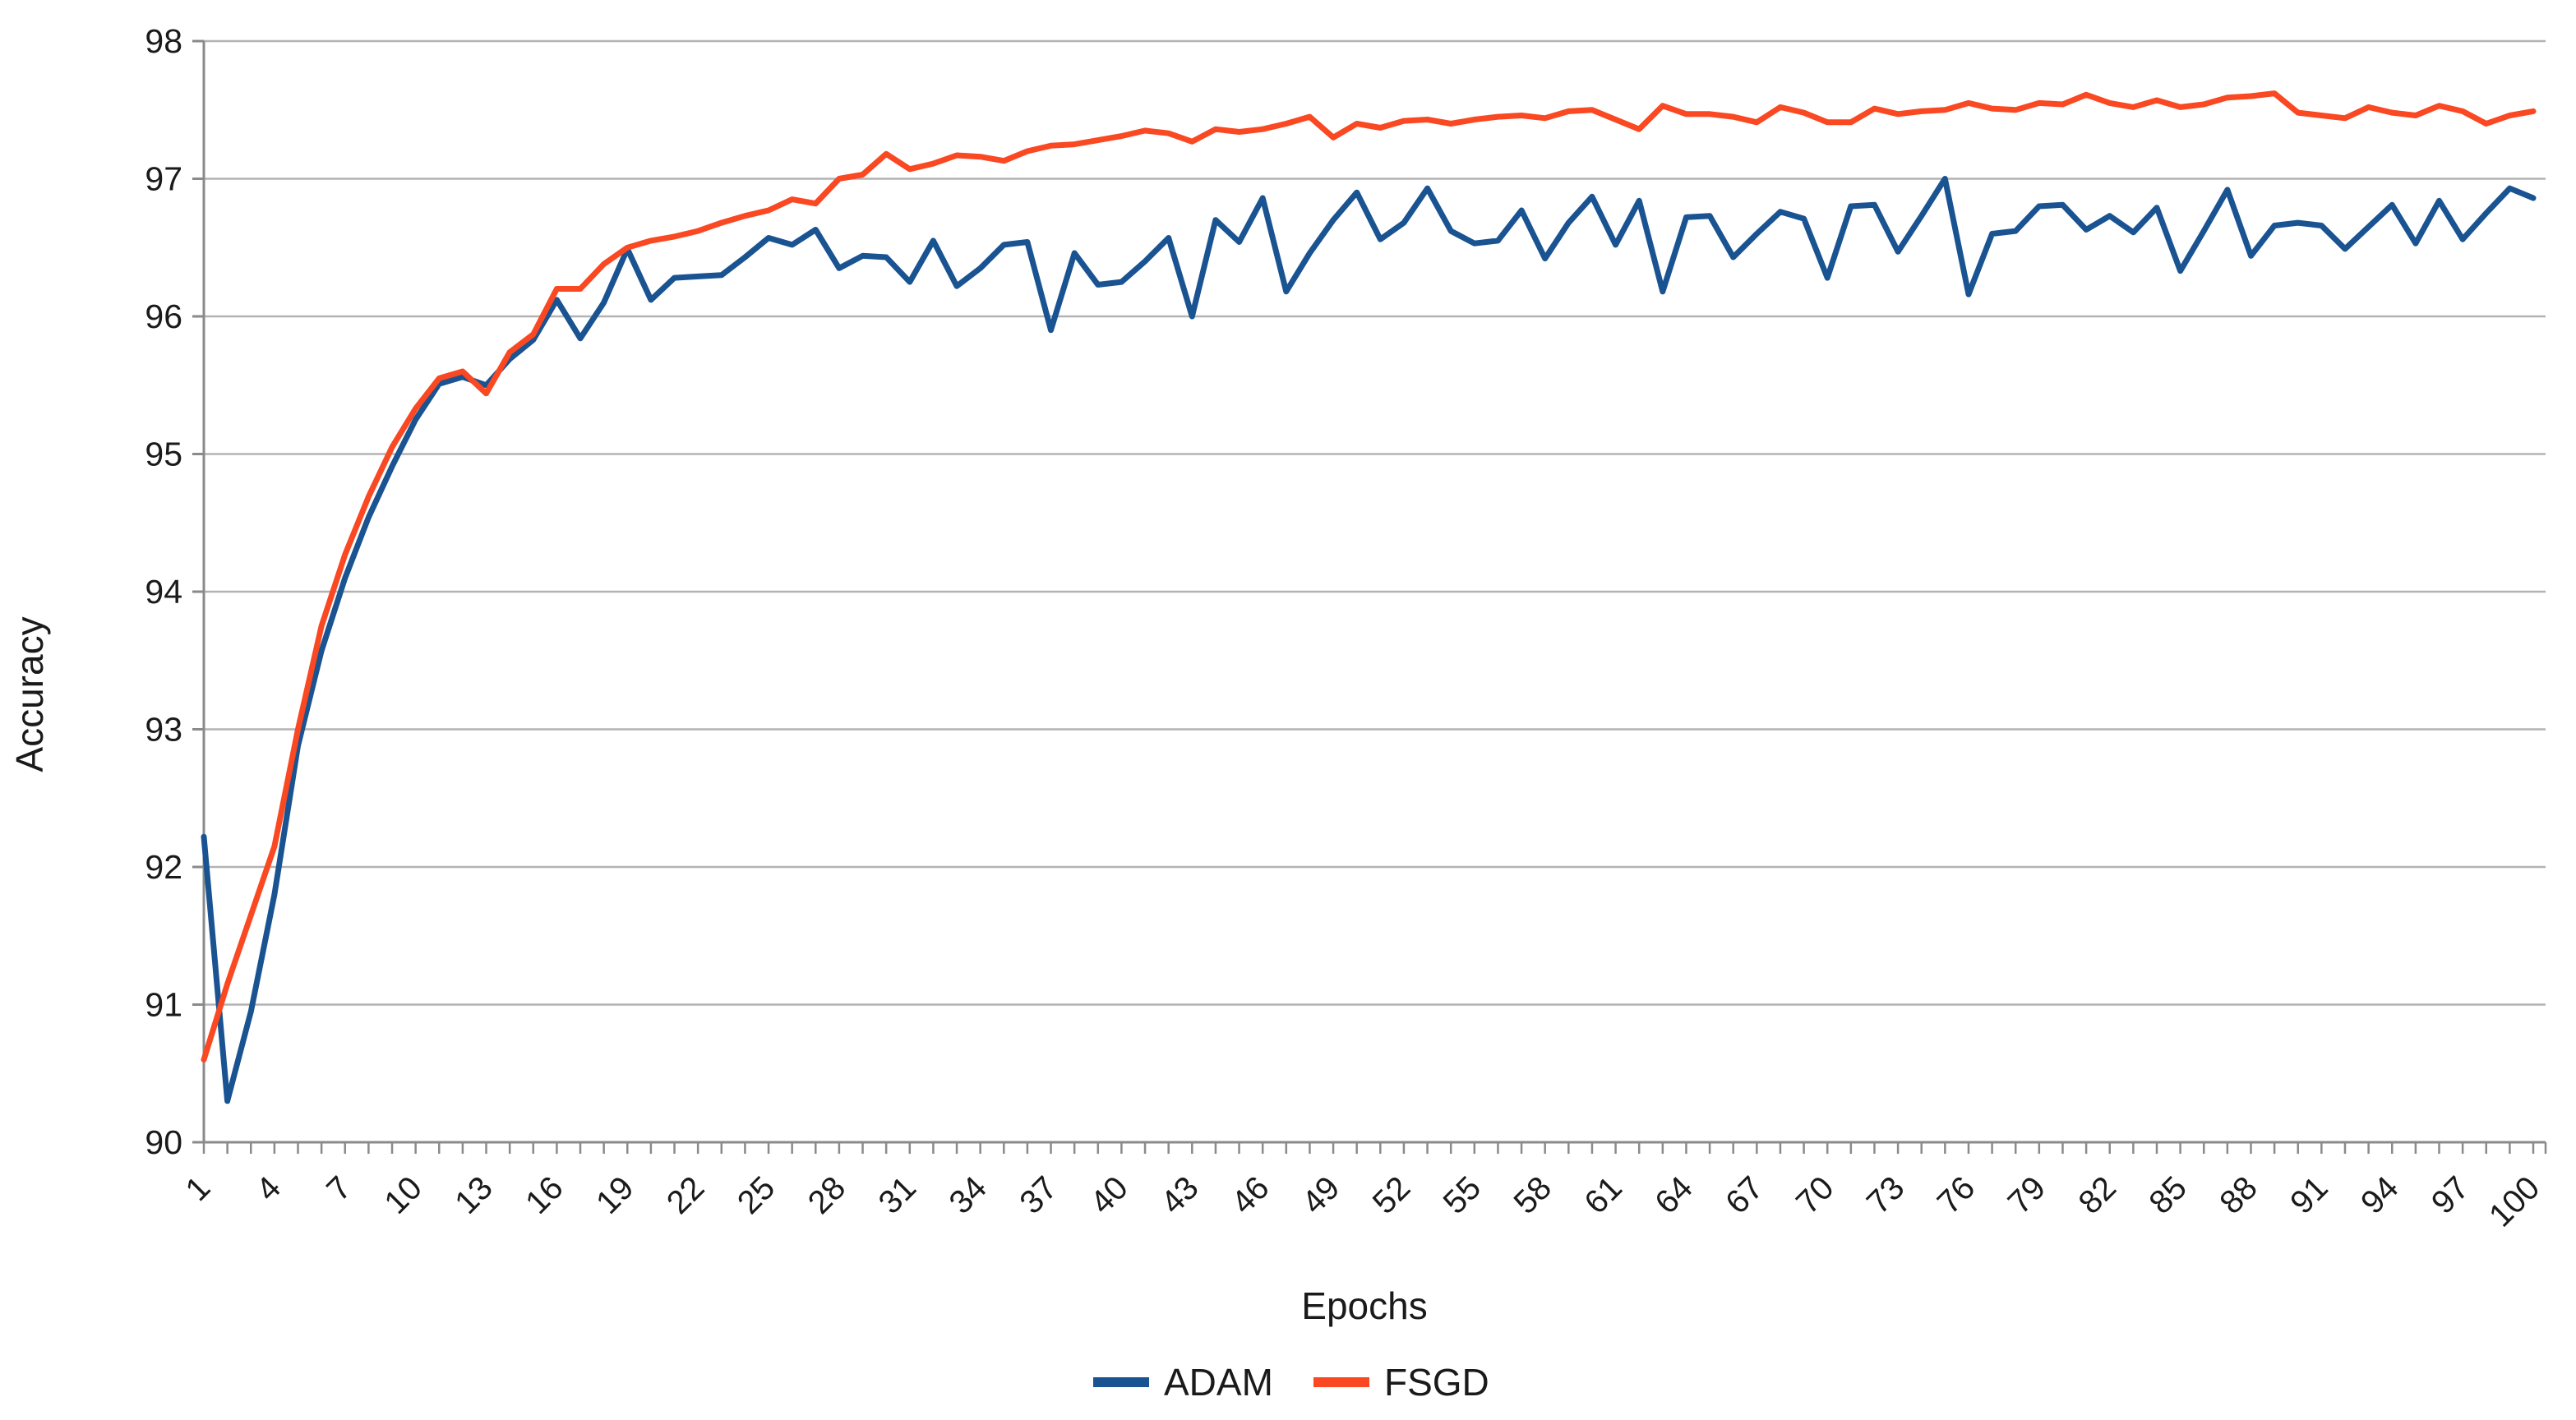 The image size is (2576, 1420). Describe the element at coordinates (1218, 1382) in the screenshot. I see `legend-label: ADAM` at that location.